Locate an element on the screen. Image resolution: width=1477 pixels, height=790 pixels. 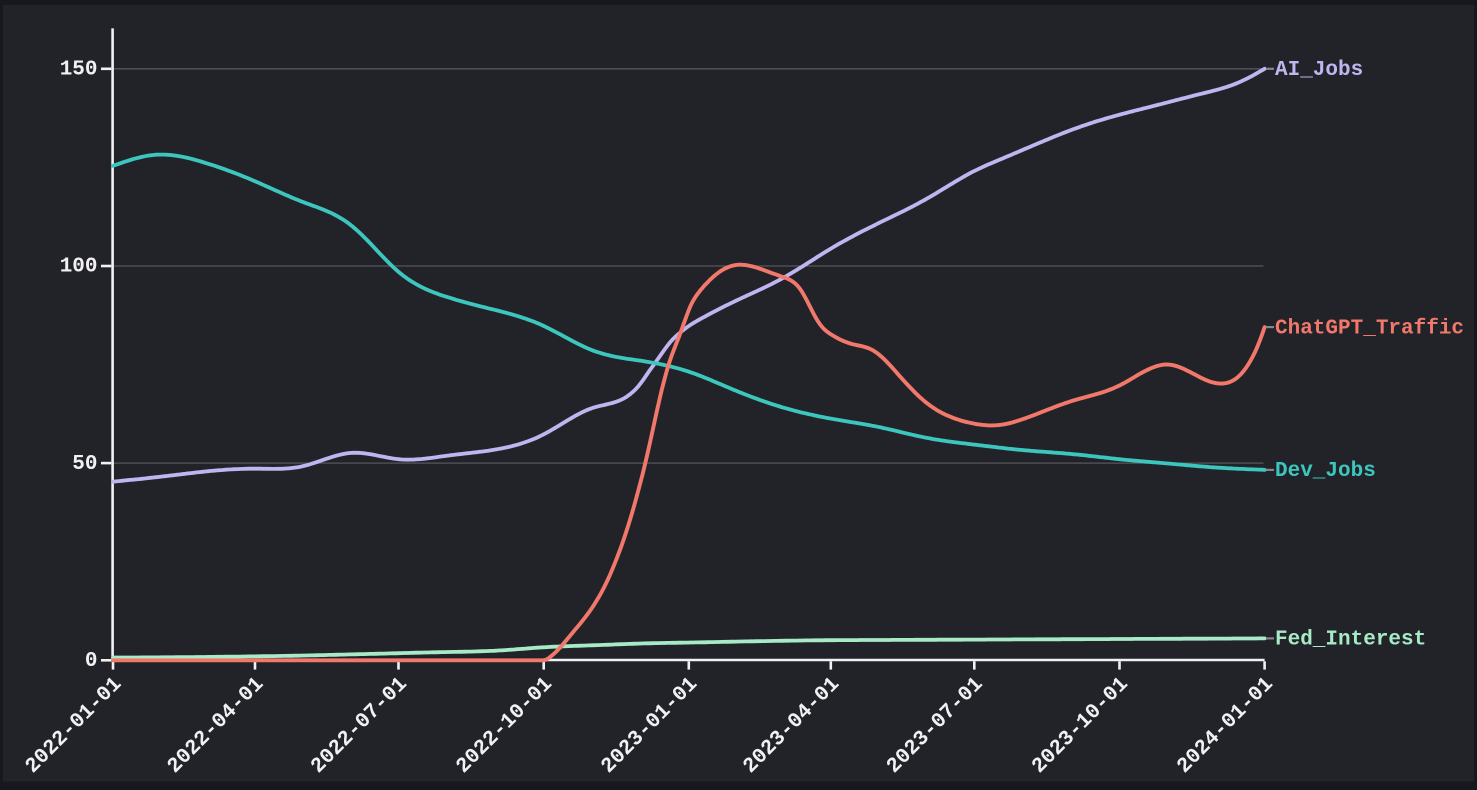
svg-text: 100 is located at coordinates (79, 267).